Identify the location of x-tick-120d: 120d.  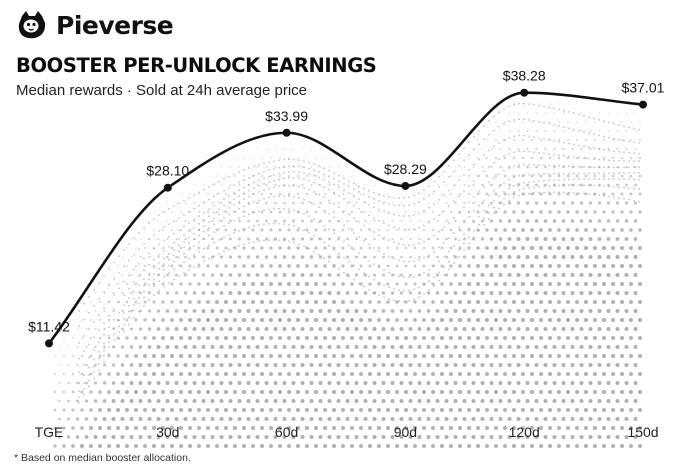
(524, 432).